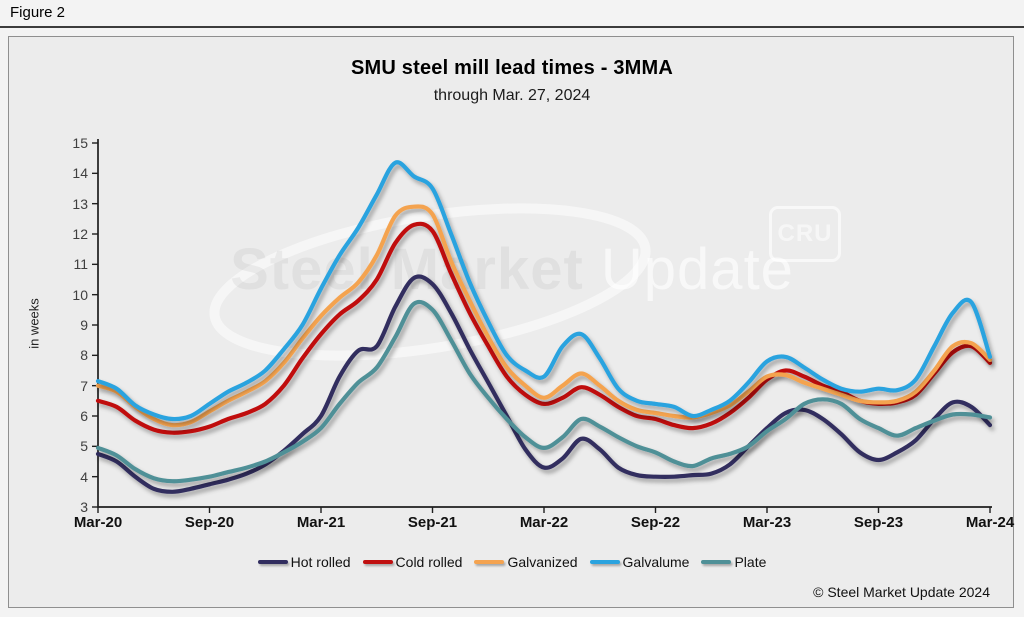  Describe the element at coordinates (84, 325) in the screenshot. I see `y-tick-label: 9` at that location.